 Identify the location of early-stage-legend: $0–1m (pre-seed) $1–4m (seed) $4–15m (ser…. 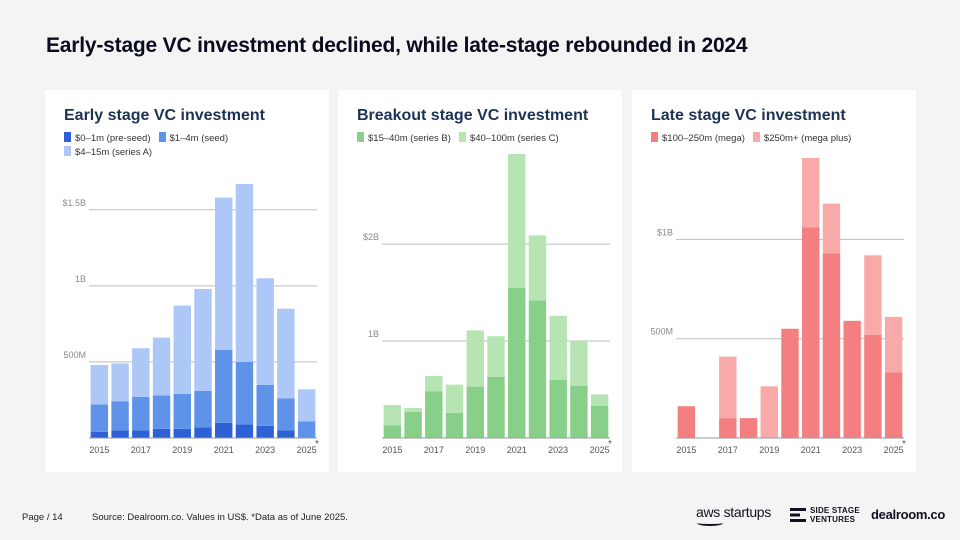
(189, 146).